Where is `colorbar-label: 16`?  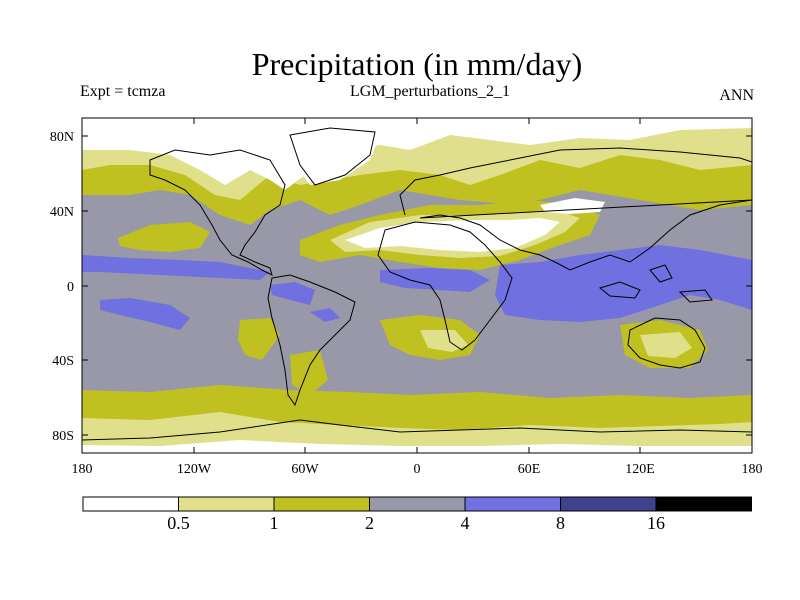 colorbar-label: 16 is located at coordinates (656, 523).